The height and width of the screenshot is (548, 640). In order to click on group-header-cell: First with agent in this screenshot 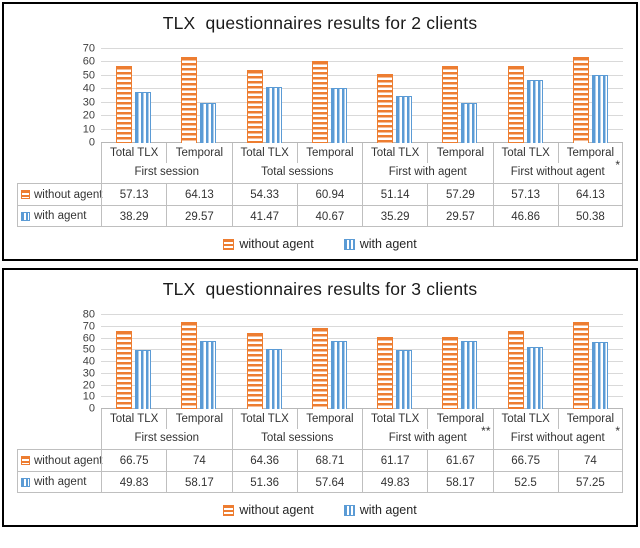, I will do `click(427, 173)`.